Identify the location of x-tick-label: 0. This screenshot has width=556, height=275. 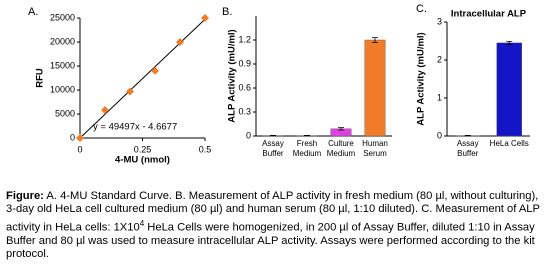
(79, 149).